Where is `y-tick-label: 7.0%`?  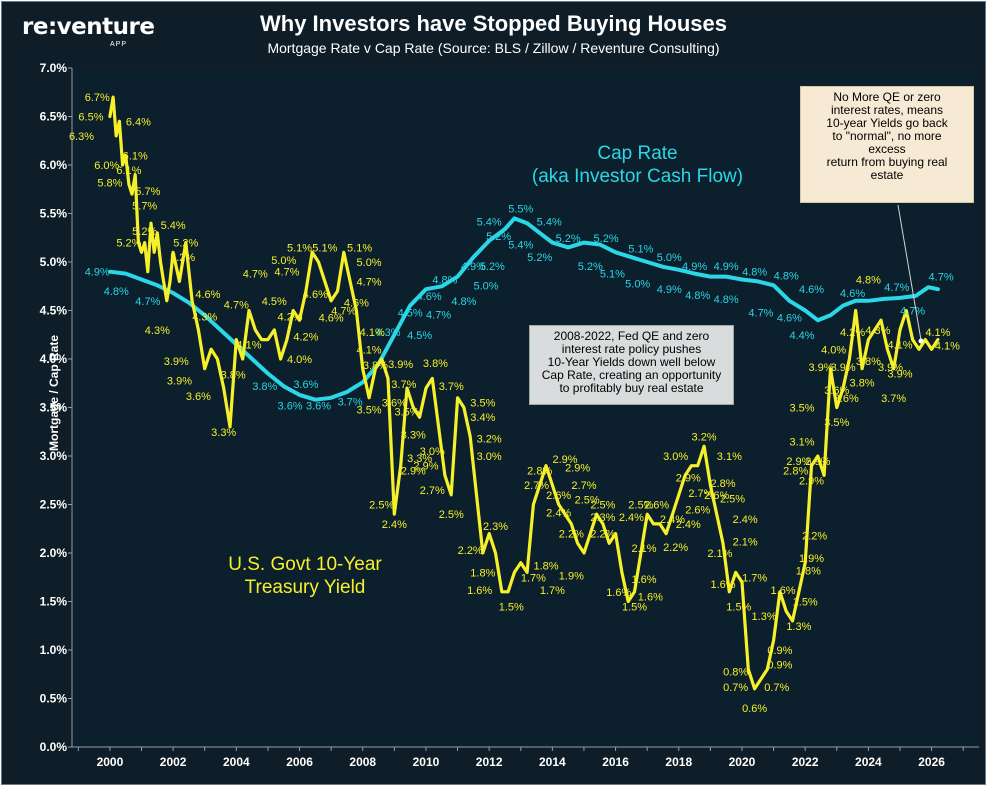
y-tick-label: 7.0% is located at coordinates (54, 68).